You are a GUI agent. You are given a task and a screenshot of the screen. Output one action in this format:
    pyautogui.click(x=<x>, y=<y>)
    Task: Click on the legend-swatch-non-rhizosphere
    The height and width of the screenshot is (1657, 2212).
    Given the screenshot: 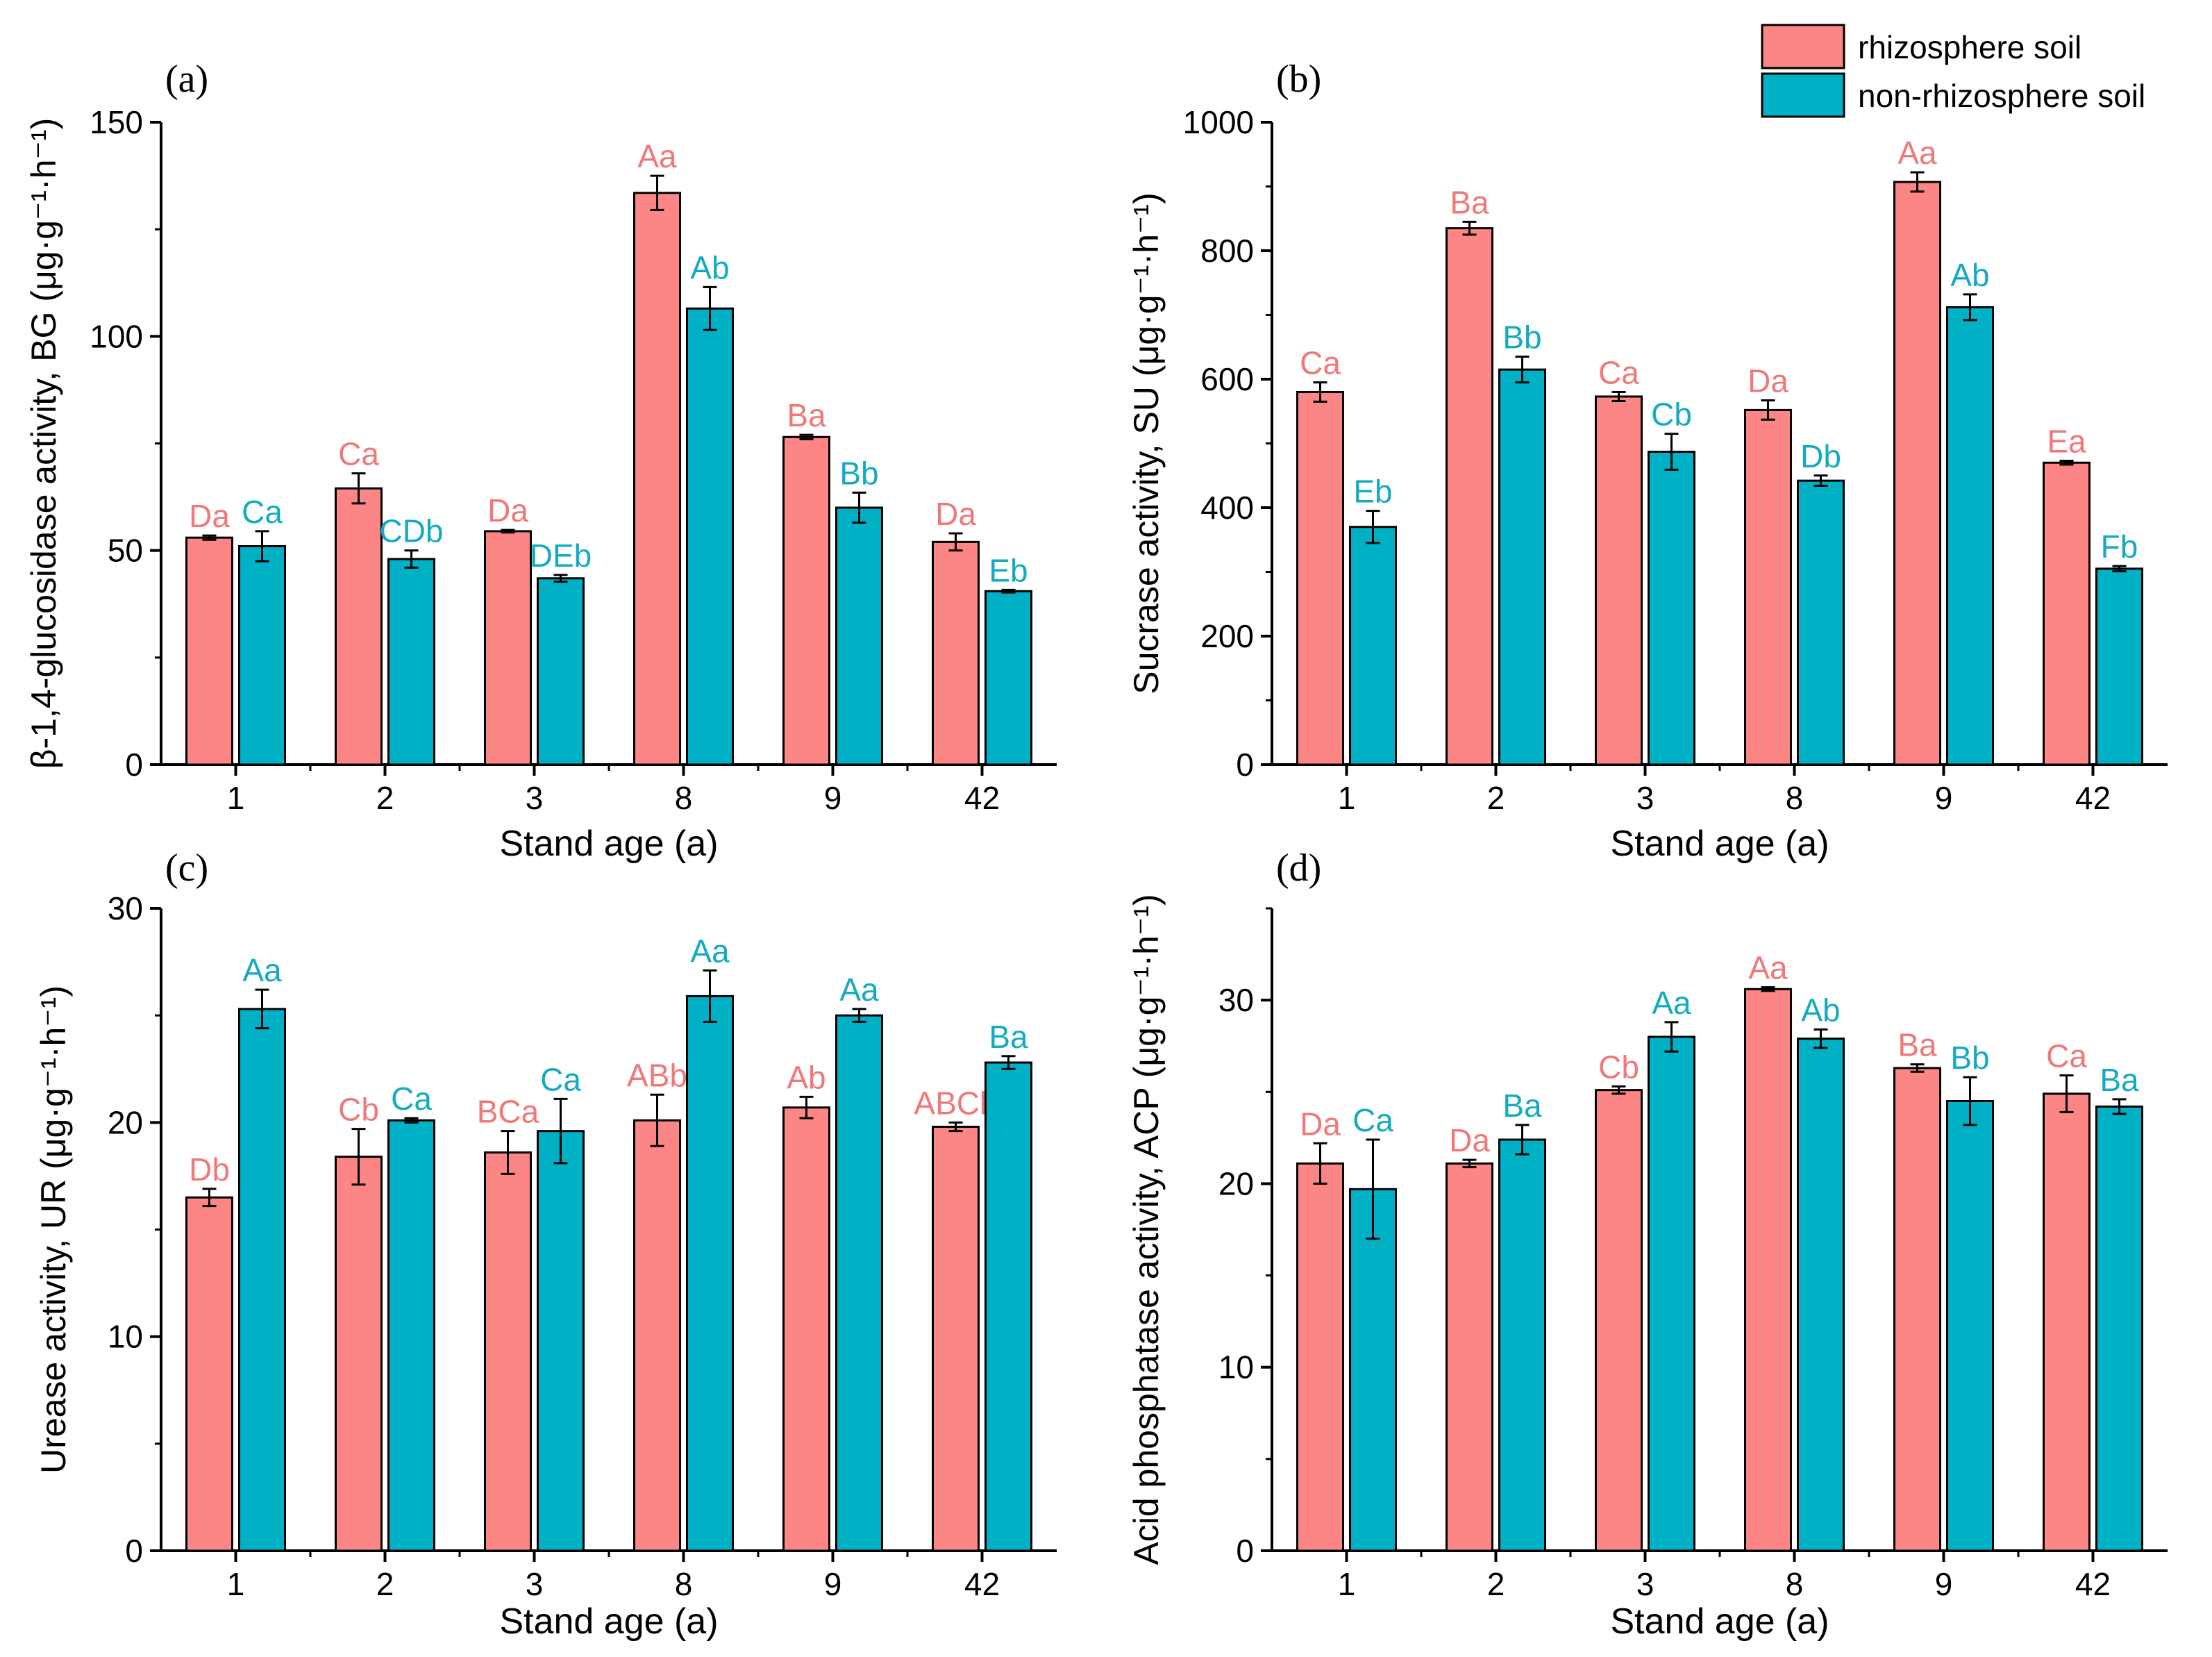 What is the action you would take?
    pyautogui.click(x=1803, y=95)
    